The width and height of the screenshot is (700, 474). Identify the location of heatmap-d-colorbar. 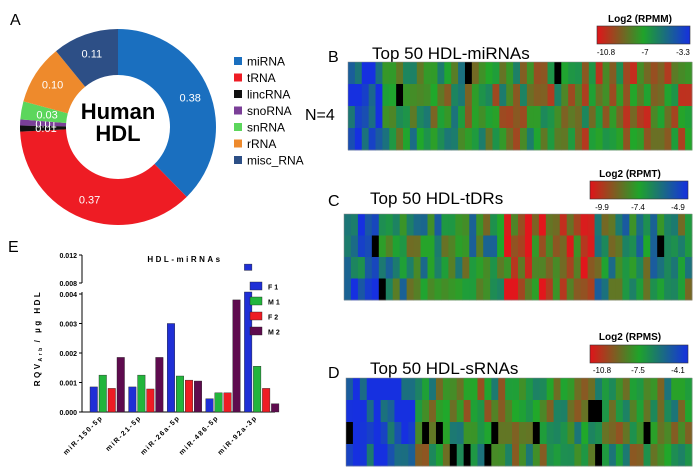
(639, 354).